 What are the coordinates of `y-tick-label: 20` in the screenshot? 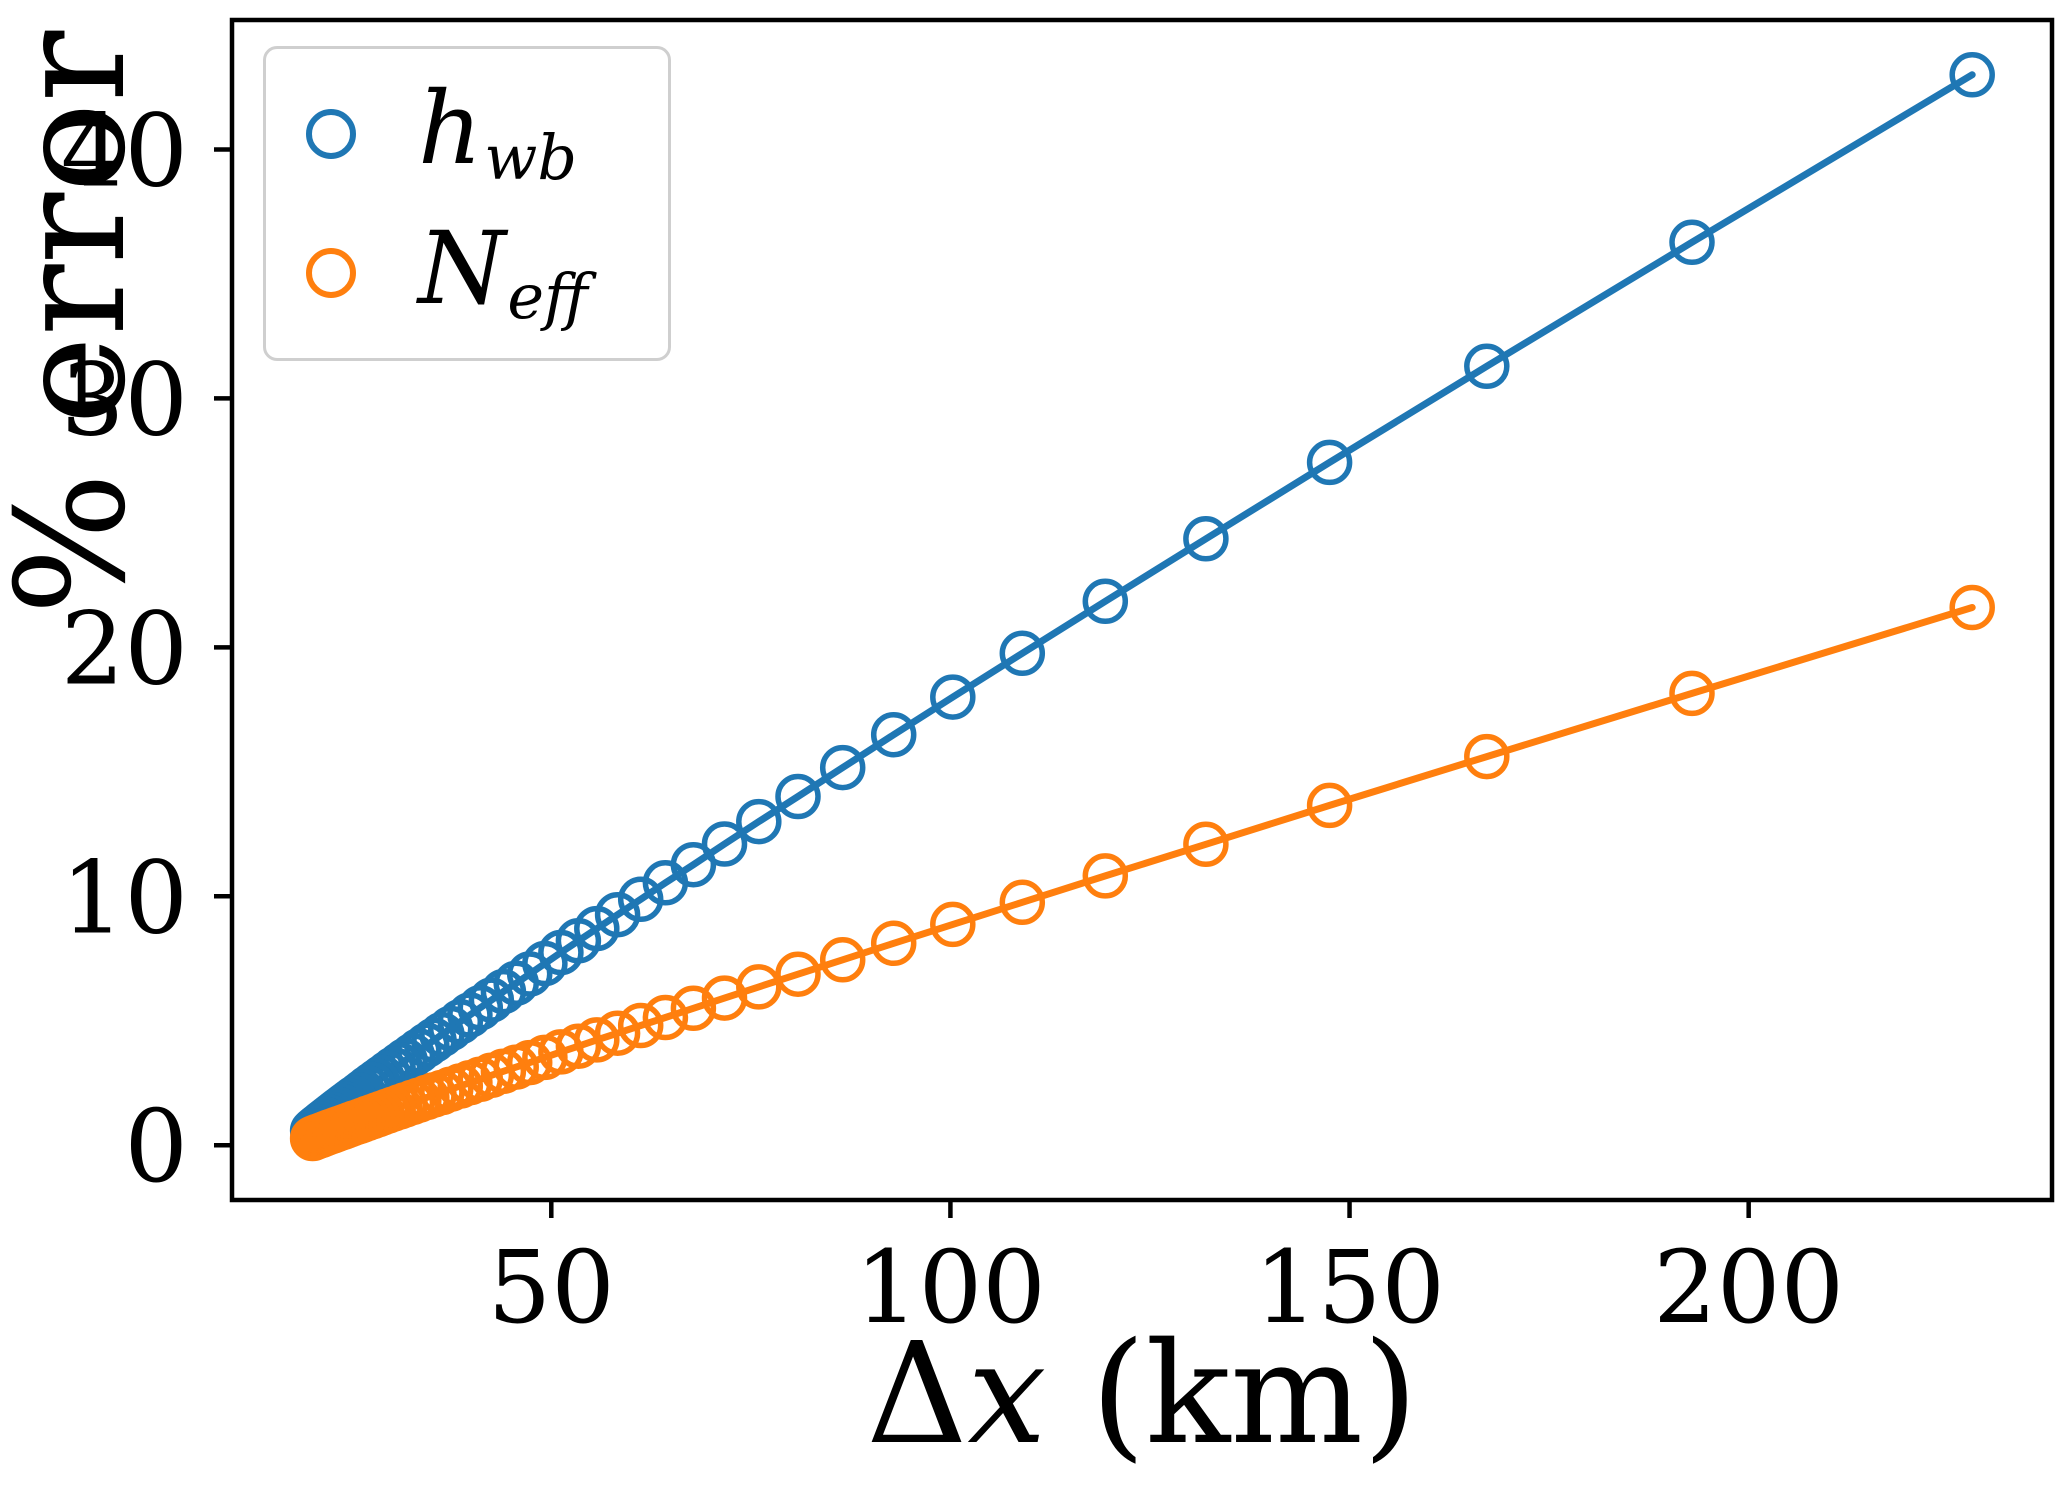 It's located at (124, 648).